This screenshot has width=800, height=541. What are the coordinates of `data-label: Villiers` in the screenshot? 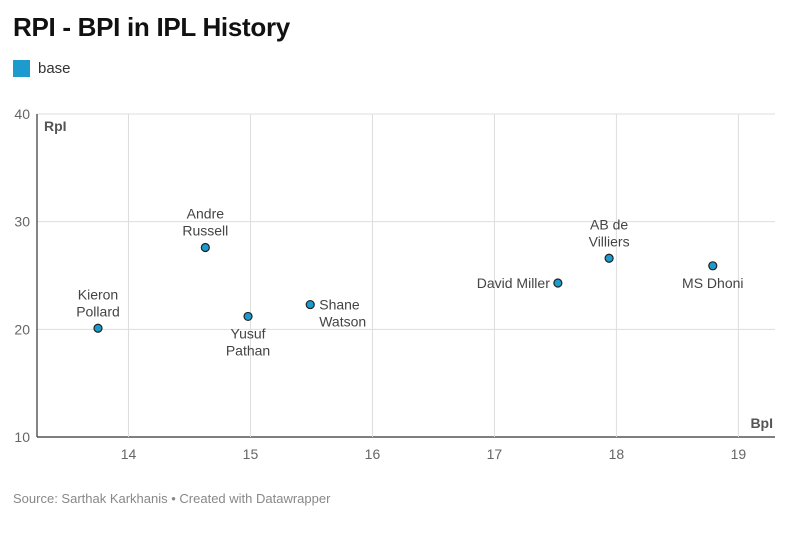 It's located at (609, 241).